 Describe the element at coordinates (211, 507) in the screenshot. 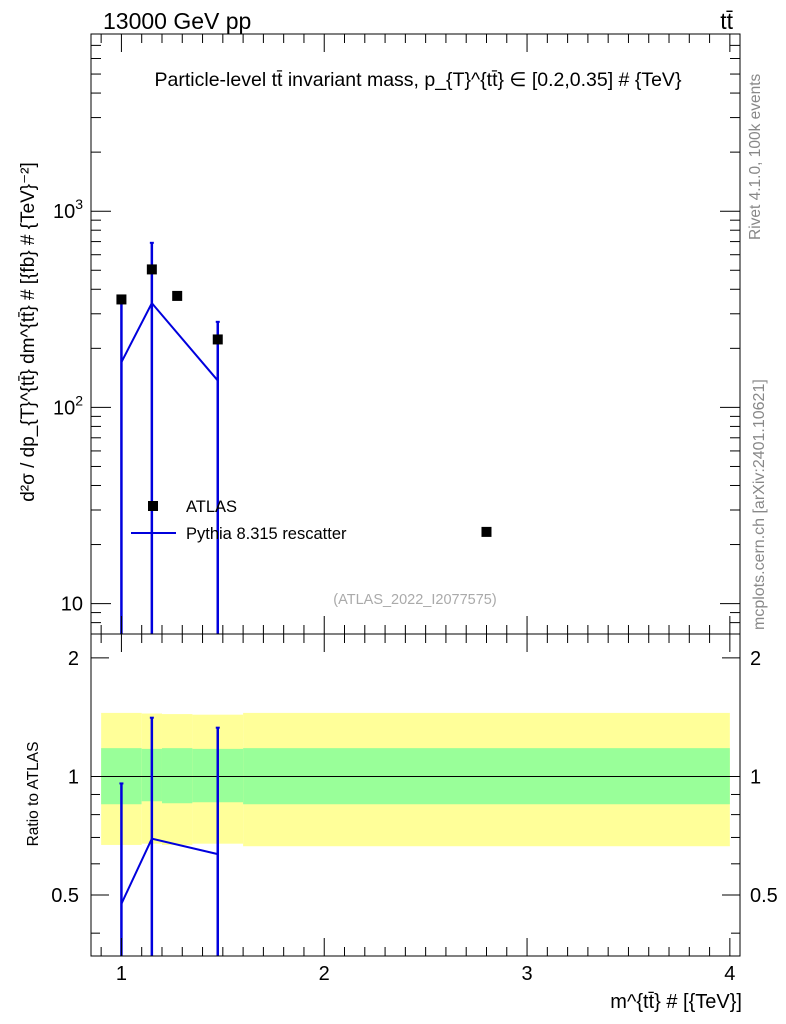

I see `legend-label-atlas: ATLAS` at that location.